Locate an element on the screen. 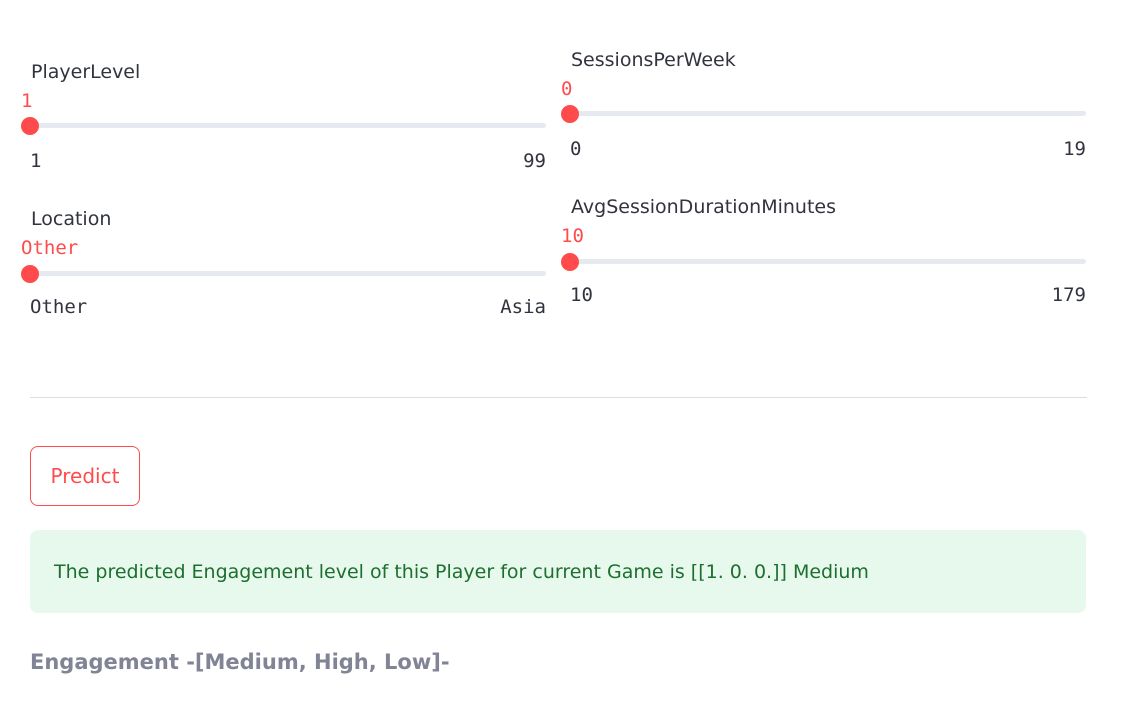 The height and width of the screenshot is (715, 1135). slider-current-value: Other is located at coordinates (50, 248).